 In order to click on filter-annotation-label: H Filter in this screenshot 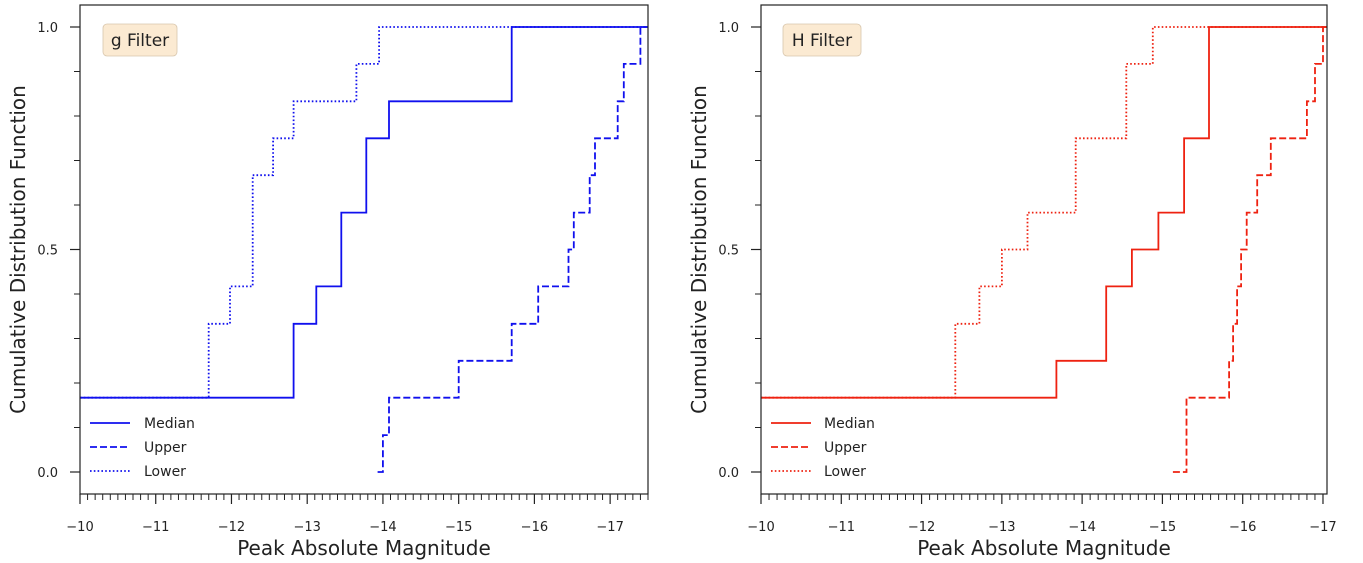, I will do `click(822, 41)`.